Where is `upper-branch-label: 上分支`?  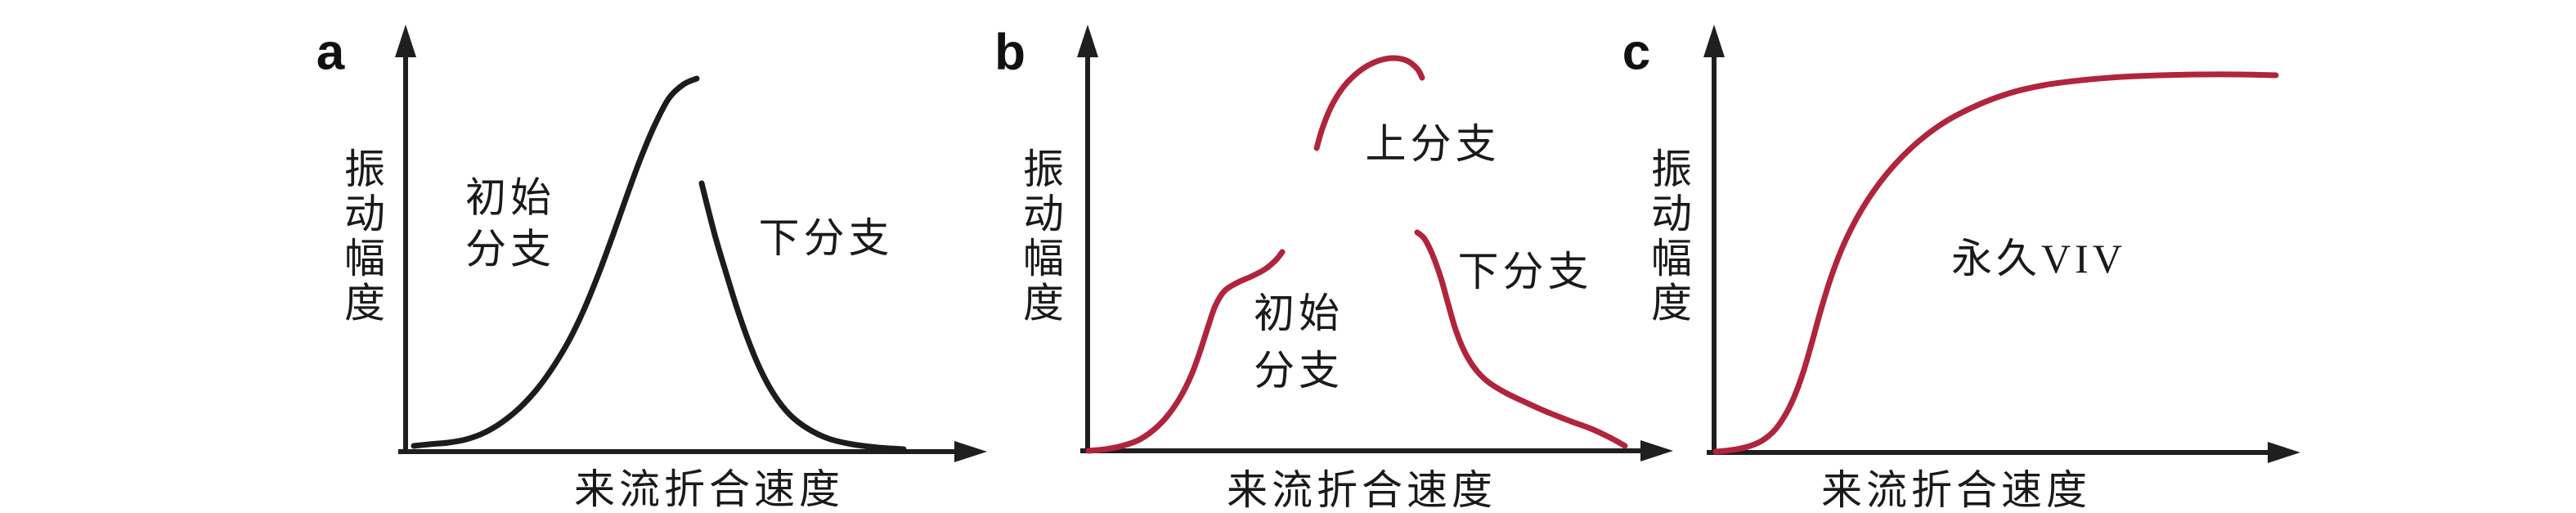
upper-branch-label: 上分支 is located at coordinates (1434, 144).